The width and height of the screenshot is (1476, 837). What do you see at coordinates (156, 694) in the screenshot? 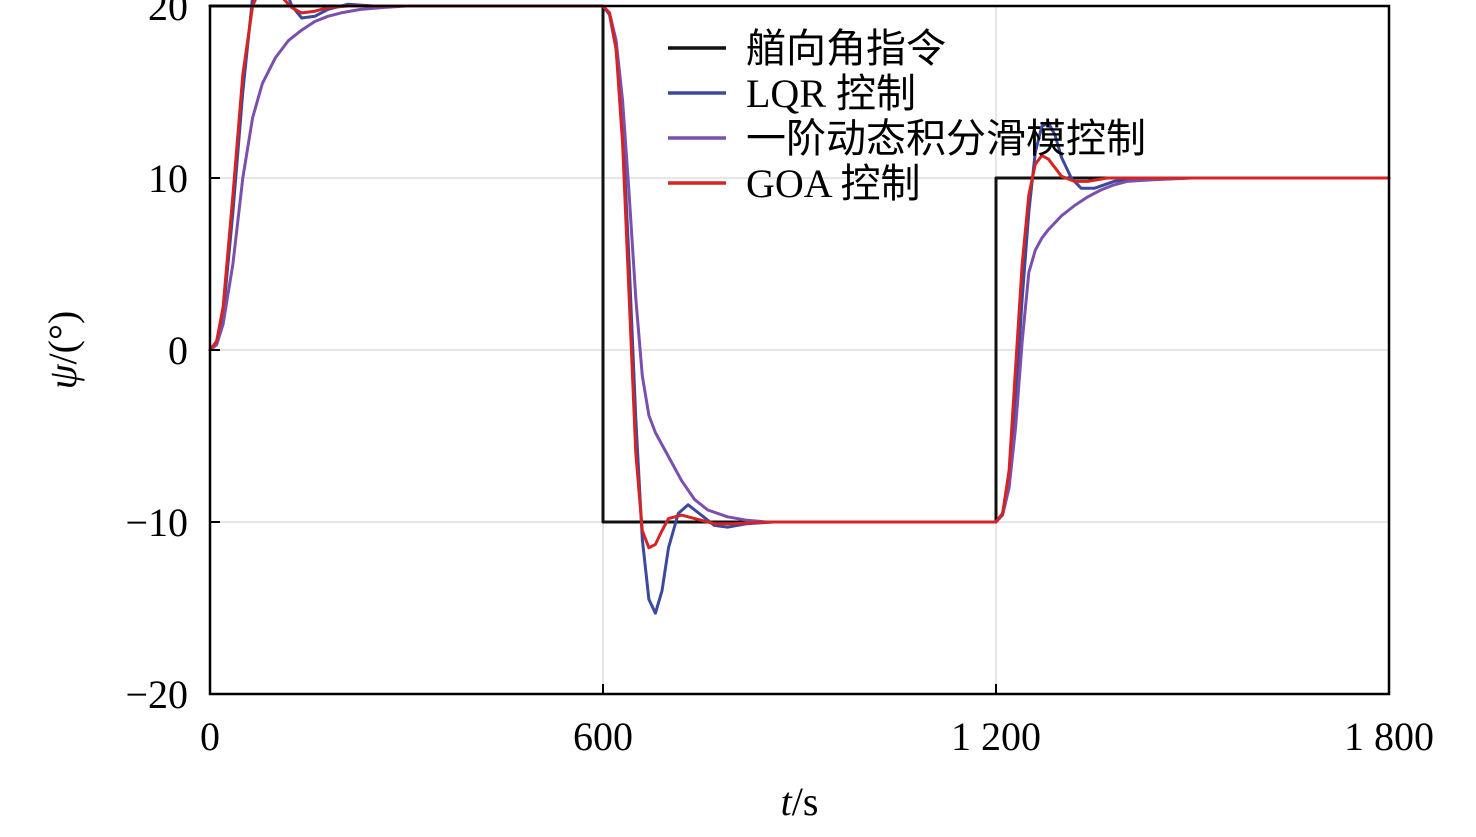
I see `y-tick-label: −20` at bounding box center [156, 694].